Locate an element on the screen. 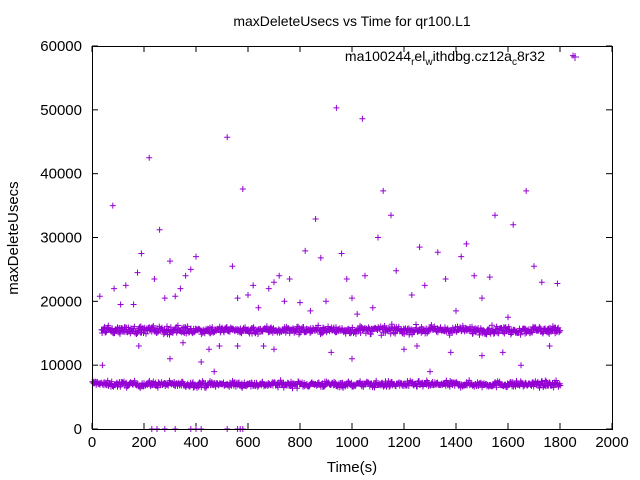  y-tick-label: 40000 is located at coordinates (61, 174).